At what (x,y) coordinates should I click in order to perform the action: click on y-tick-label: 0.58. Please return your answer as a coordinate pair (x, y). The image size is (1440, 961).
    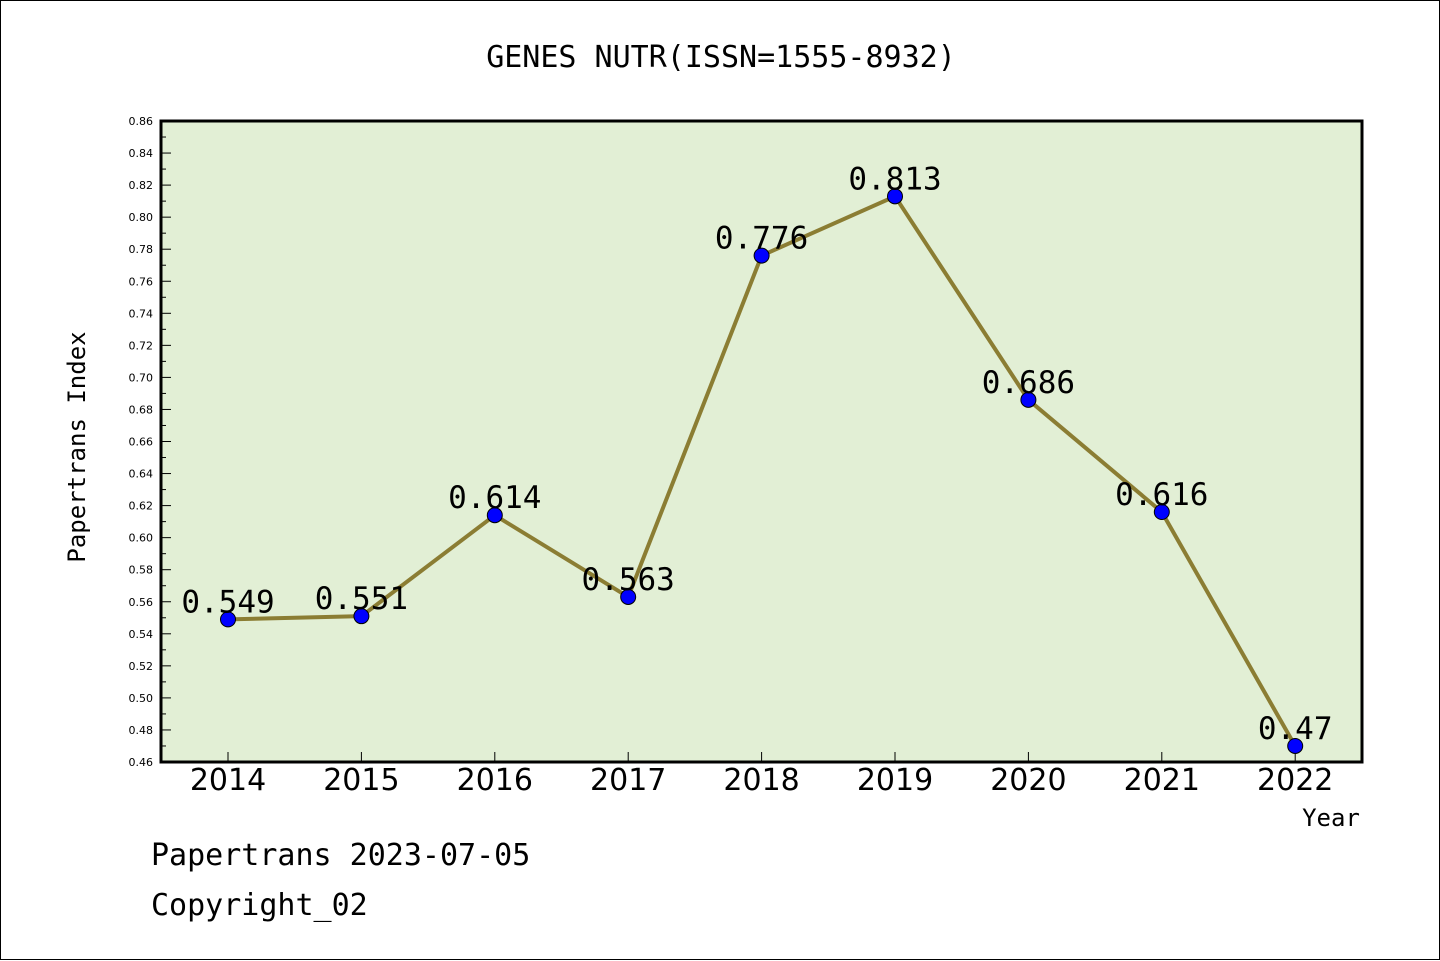
    Looking at the image, I should click on (141, 570).